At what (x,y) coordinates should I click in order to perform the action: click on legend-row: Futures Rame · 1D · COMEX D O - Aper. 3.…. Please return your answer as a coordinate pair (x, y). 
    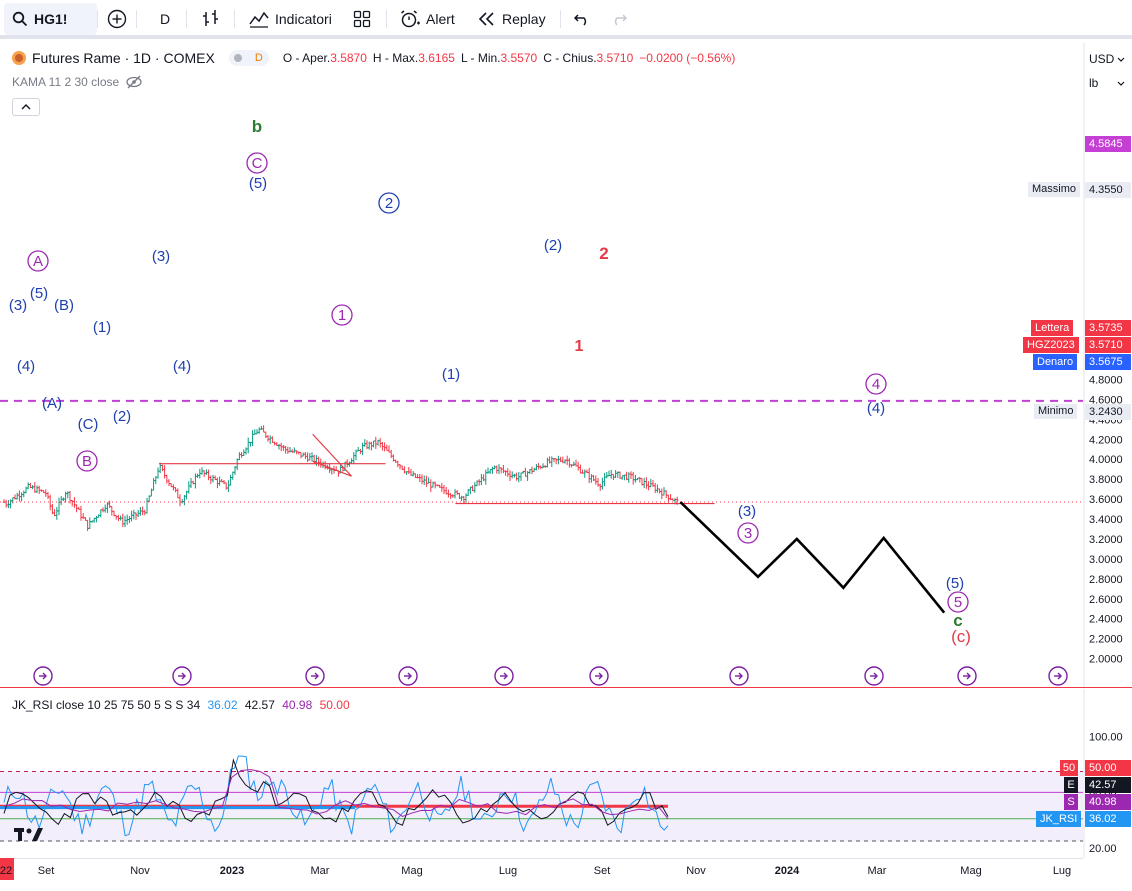
    Looking at the image, I should click on (373, 58).